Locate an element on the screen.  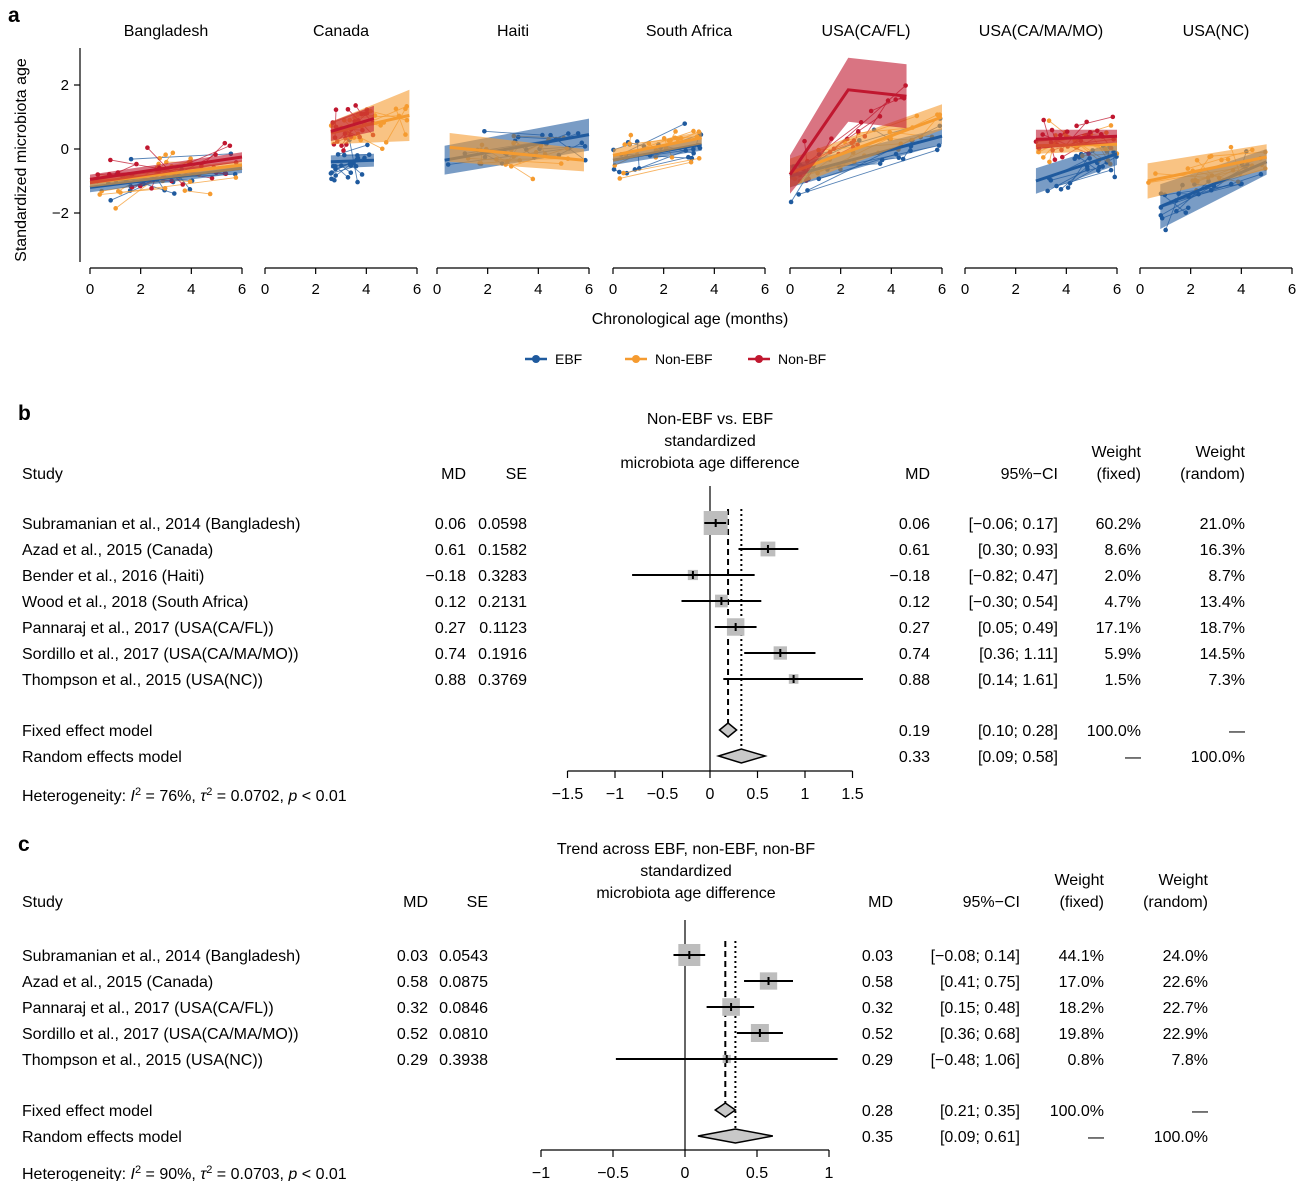
forest-x-tick-label: 1.5 is located at coordinates (852, 794).